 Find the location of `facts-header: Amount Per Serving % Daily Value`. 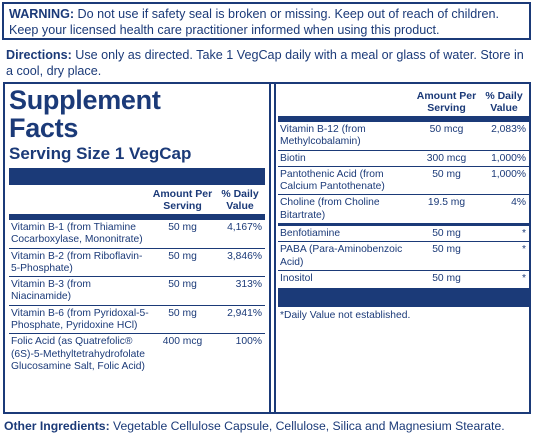

facts-header: Amount Per Serving % Daily Value is located at coordinates (137, 199).